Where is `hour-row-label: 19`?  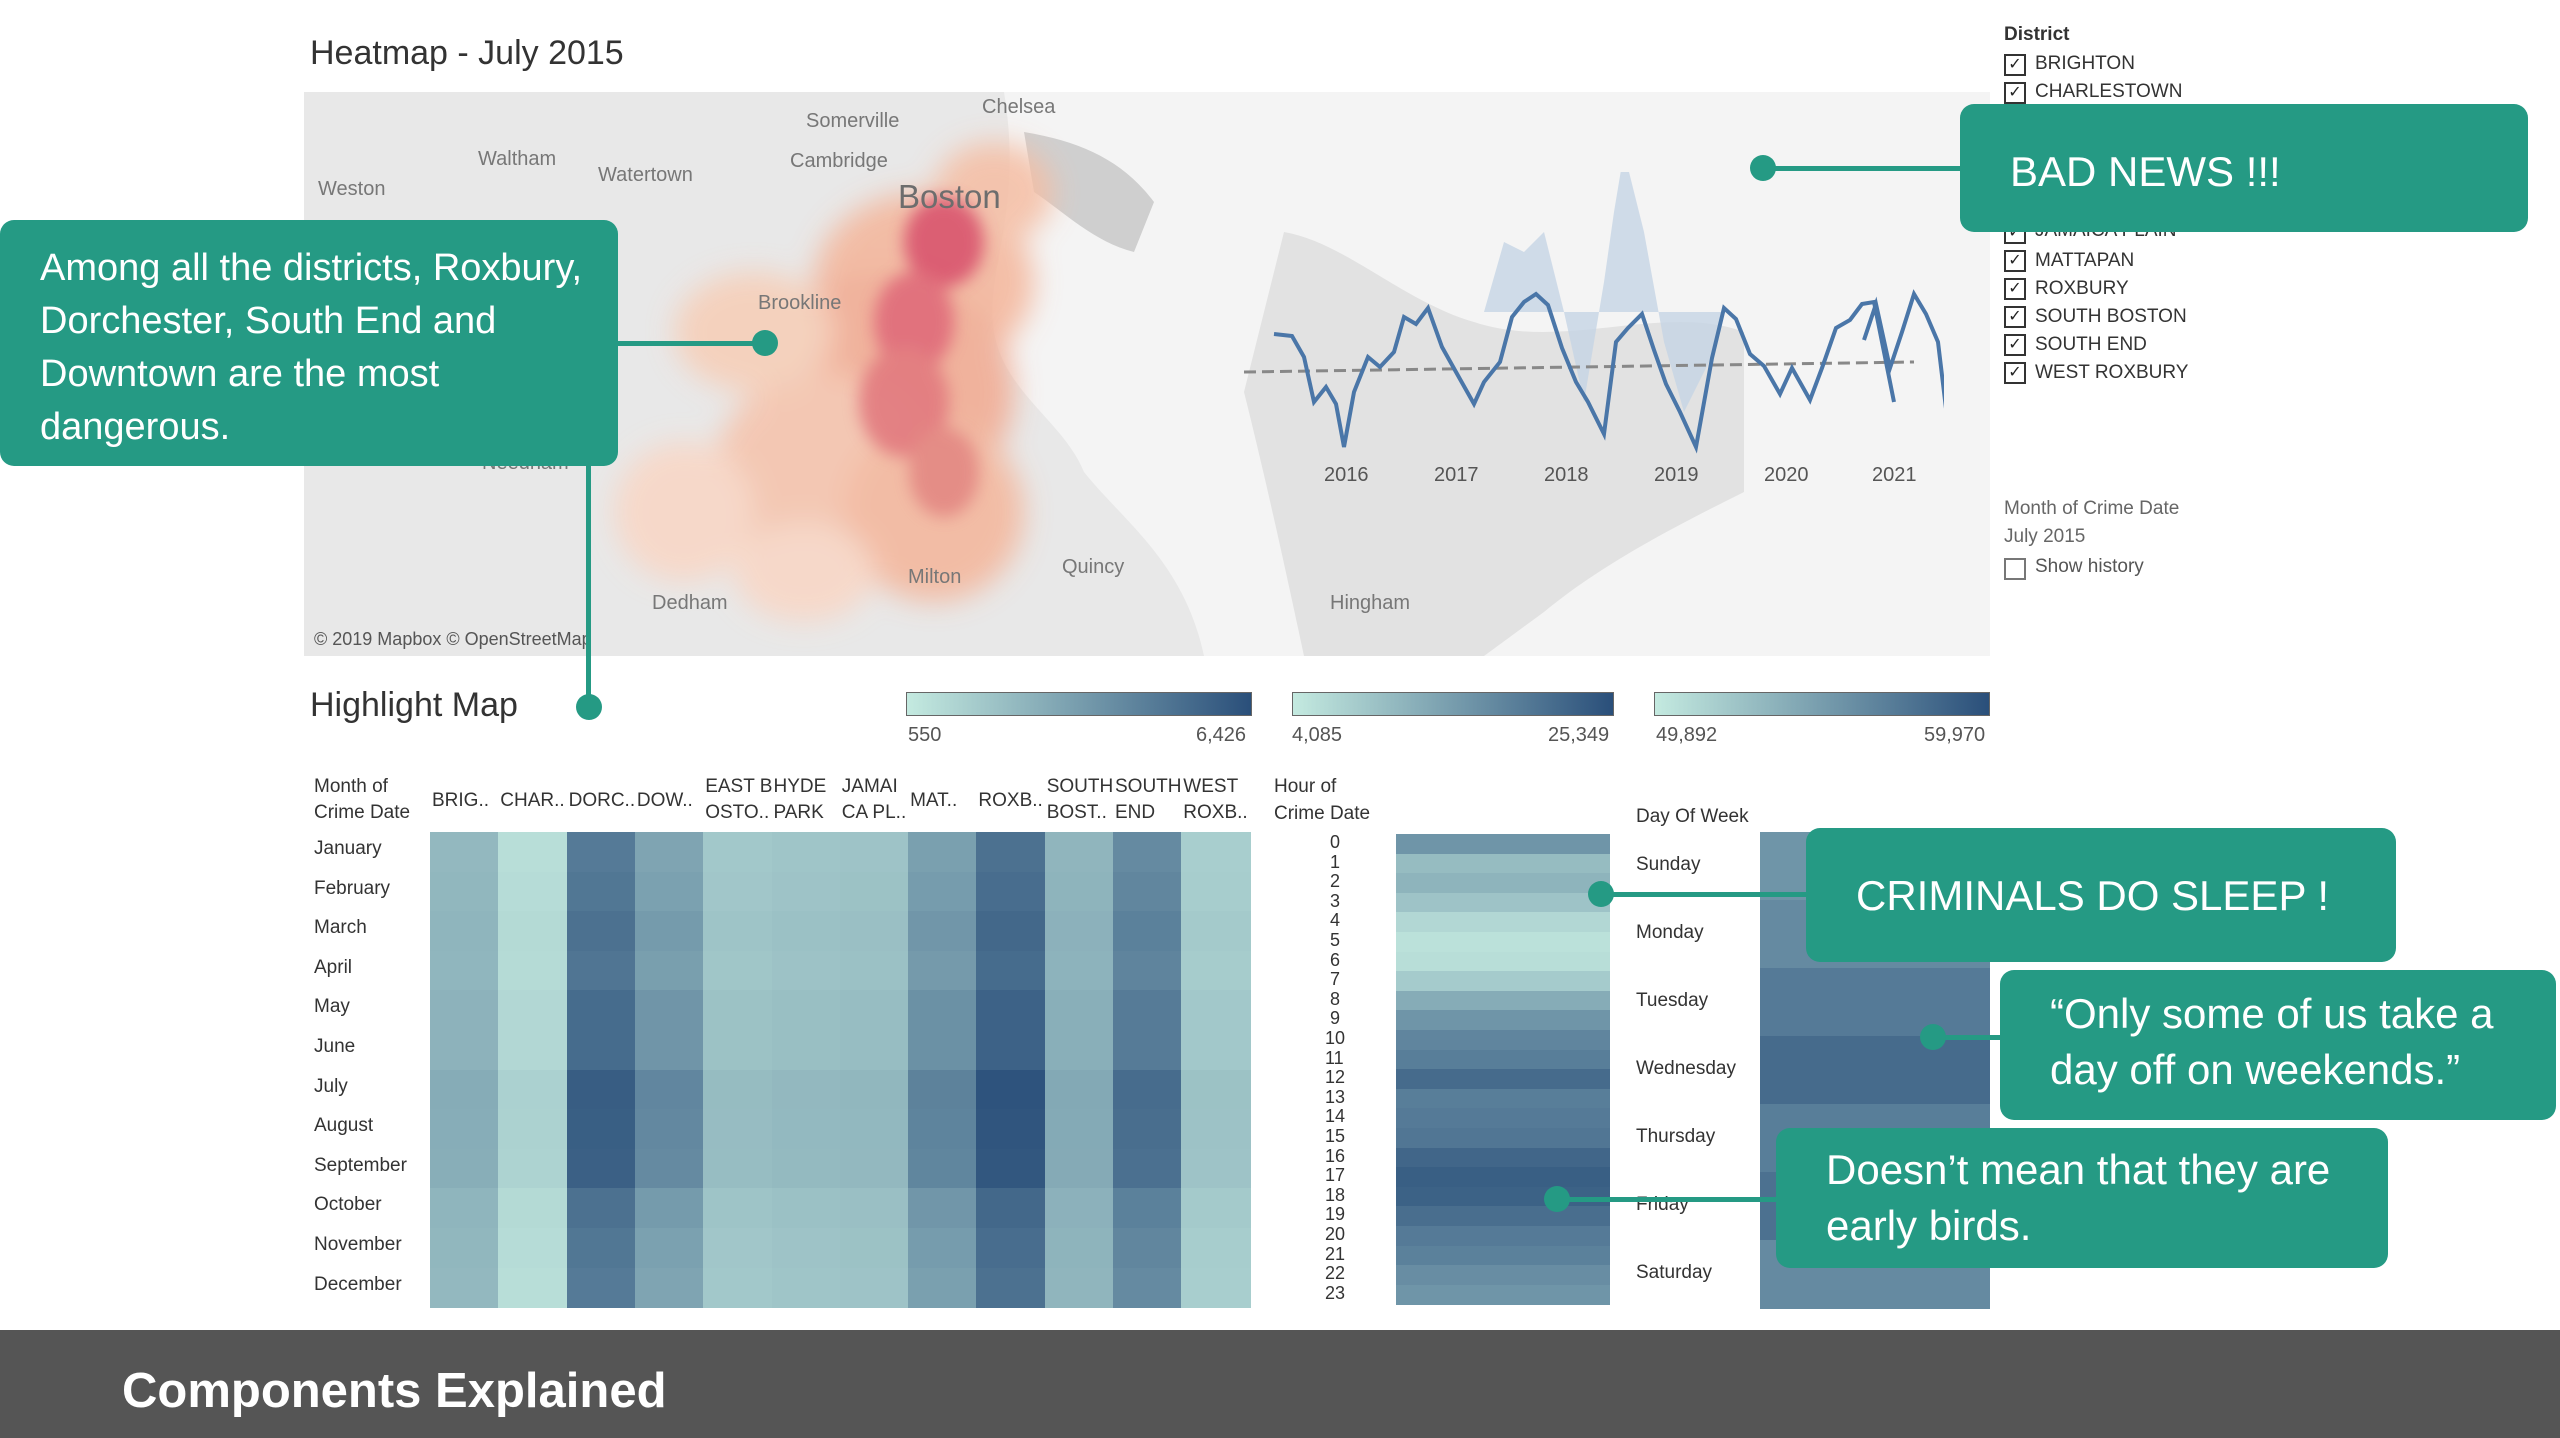
hour-row-label: 19 is located at coordinates (1335, 1214).